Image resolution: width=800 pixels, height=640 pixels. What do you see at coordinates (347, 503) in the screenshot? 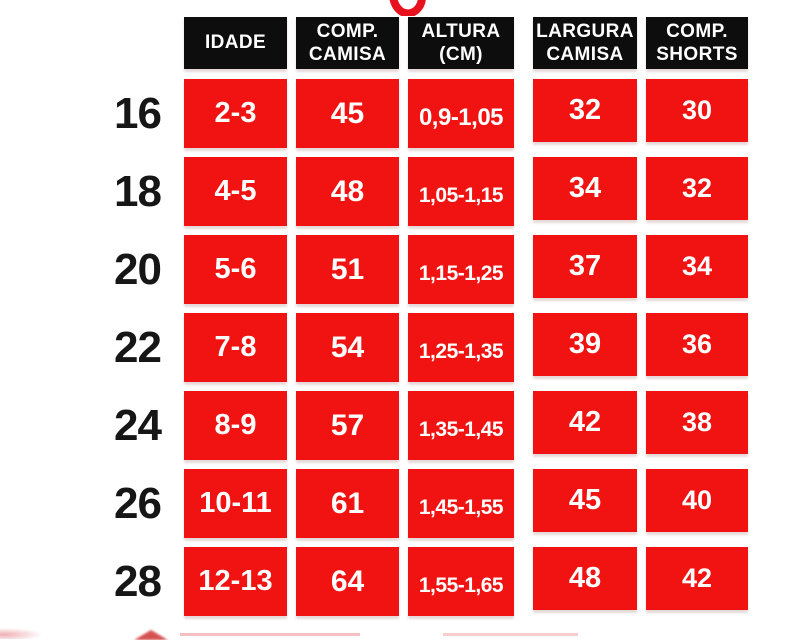
I see `cell-comp-camisa: 61` at bounding box center [347, 503].